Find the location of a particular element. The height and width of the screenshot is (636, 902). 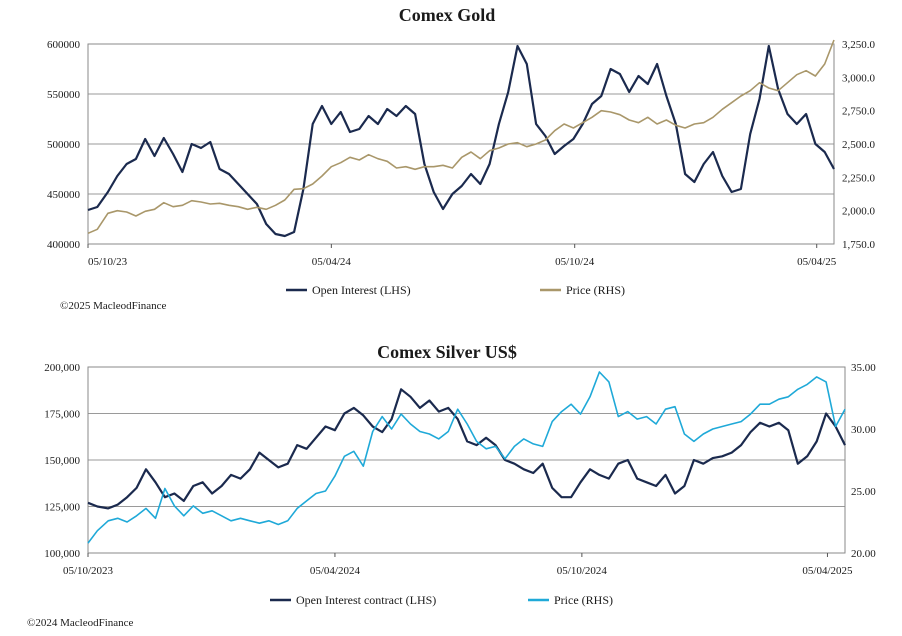

x-axis-tick-label: 05/04/2024 is located at coordinates (335, 571).